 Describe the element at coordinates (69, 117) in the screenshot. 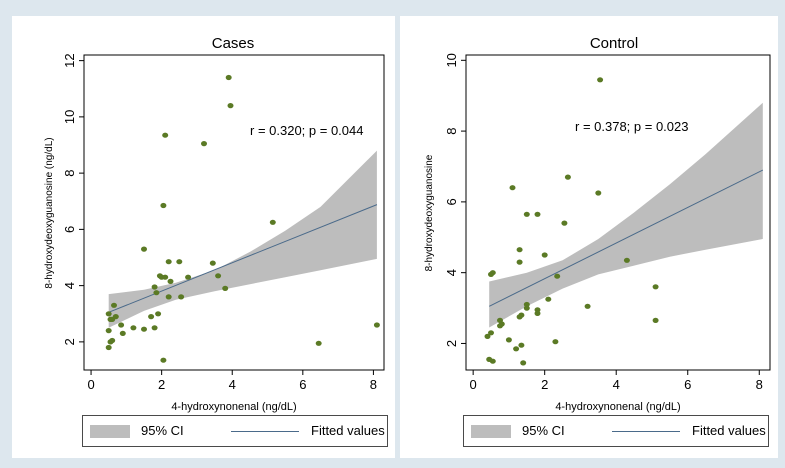

I see `y-tick-label: 10` at that location.